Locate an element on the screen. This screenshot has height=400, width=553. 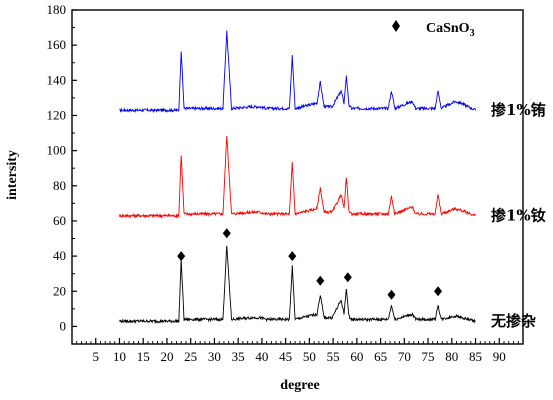
series-label: 掺1%铕 is located at coordinates (518, 110).